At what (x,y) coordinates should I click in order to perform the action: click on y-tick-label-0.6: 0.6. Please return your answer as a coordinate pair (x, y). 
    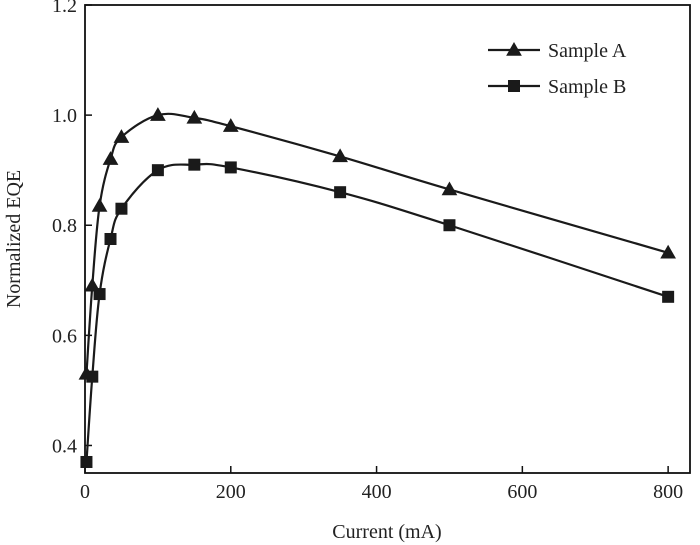
    Looking at the image, I should click on (64, 336).